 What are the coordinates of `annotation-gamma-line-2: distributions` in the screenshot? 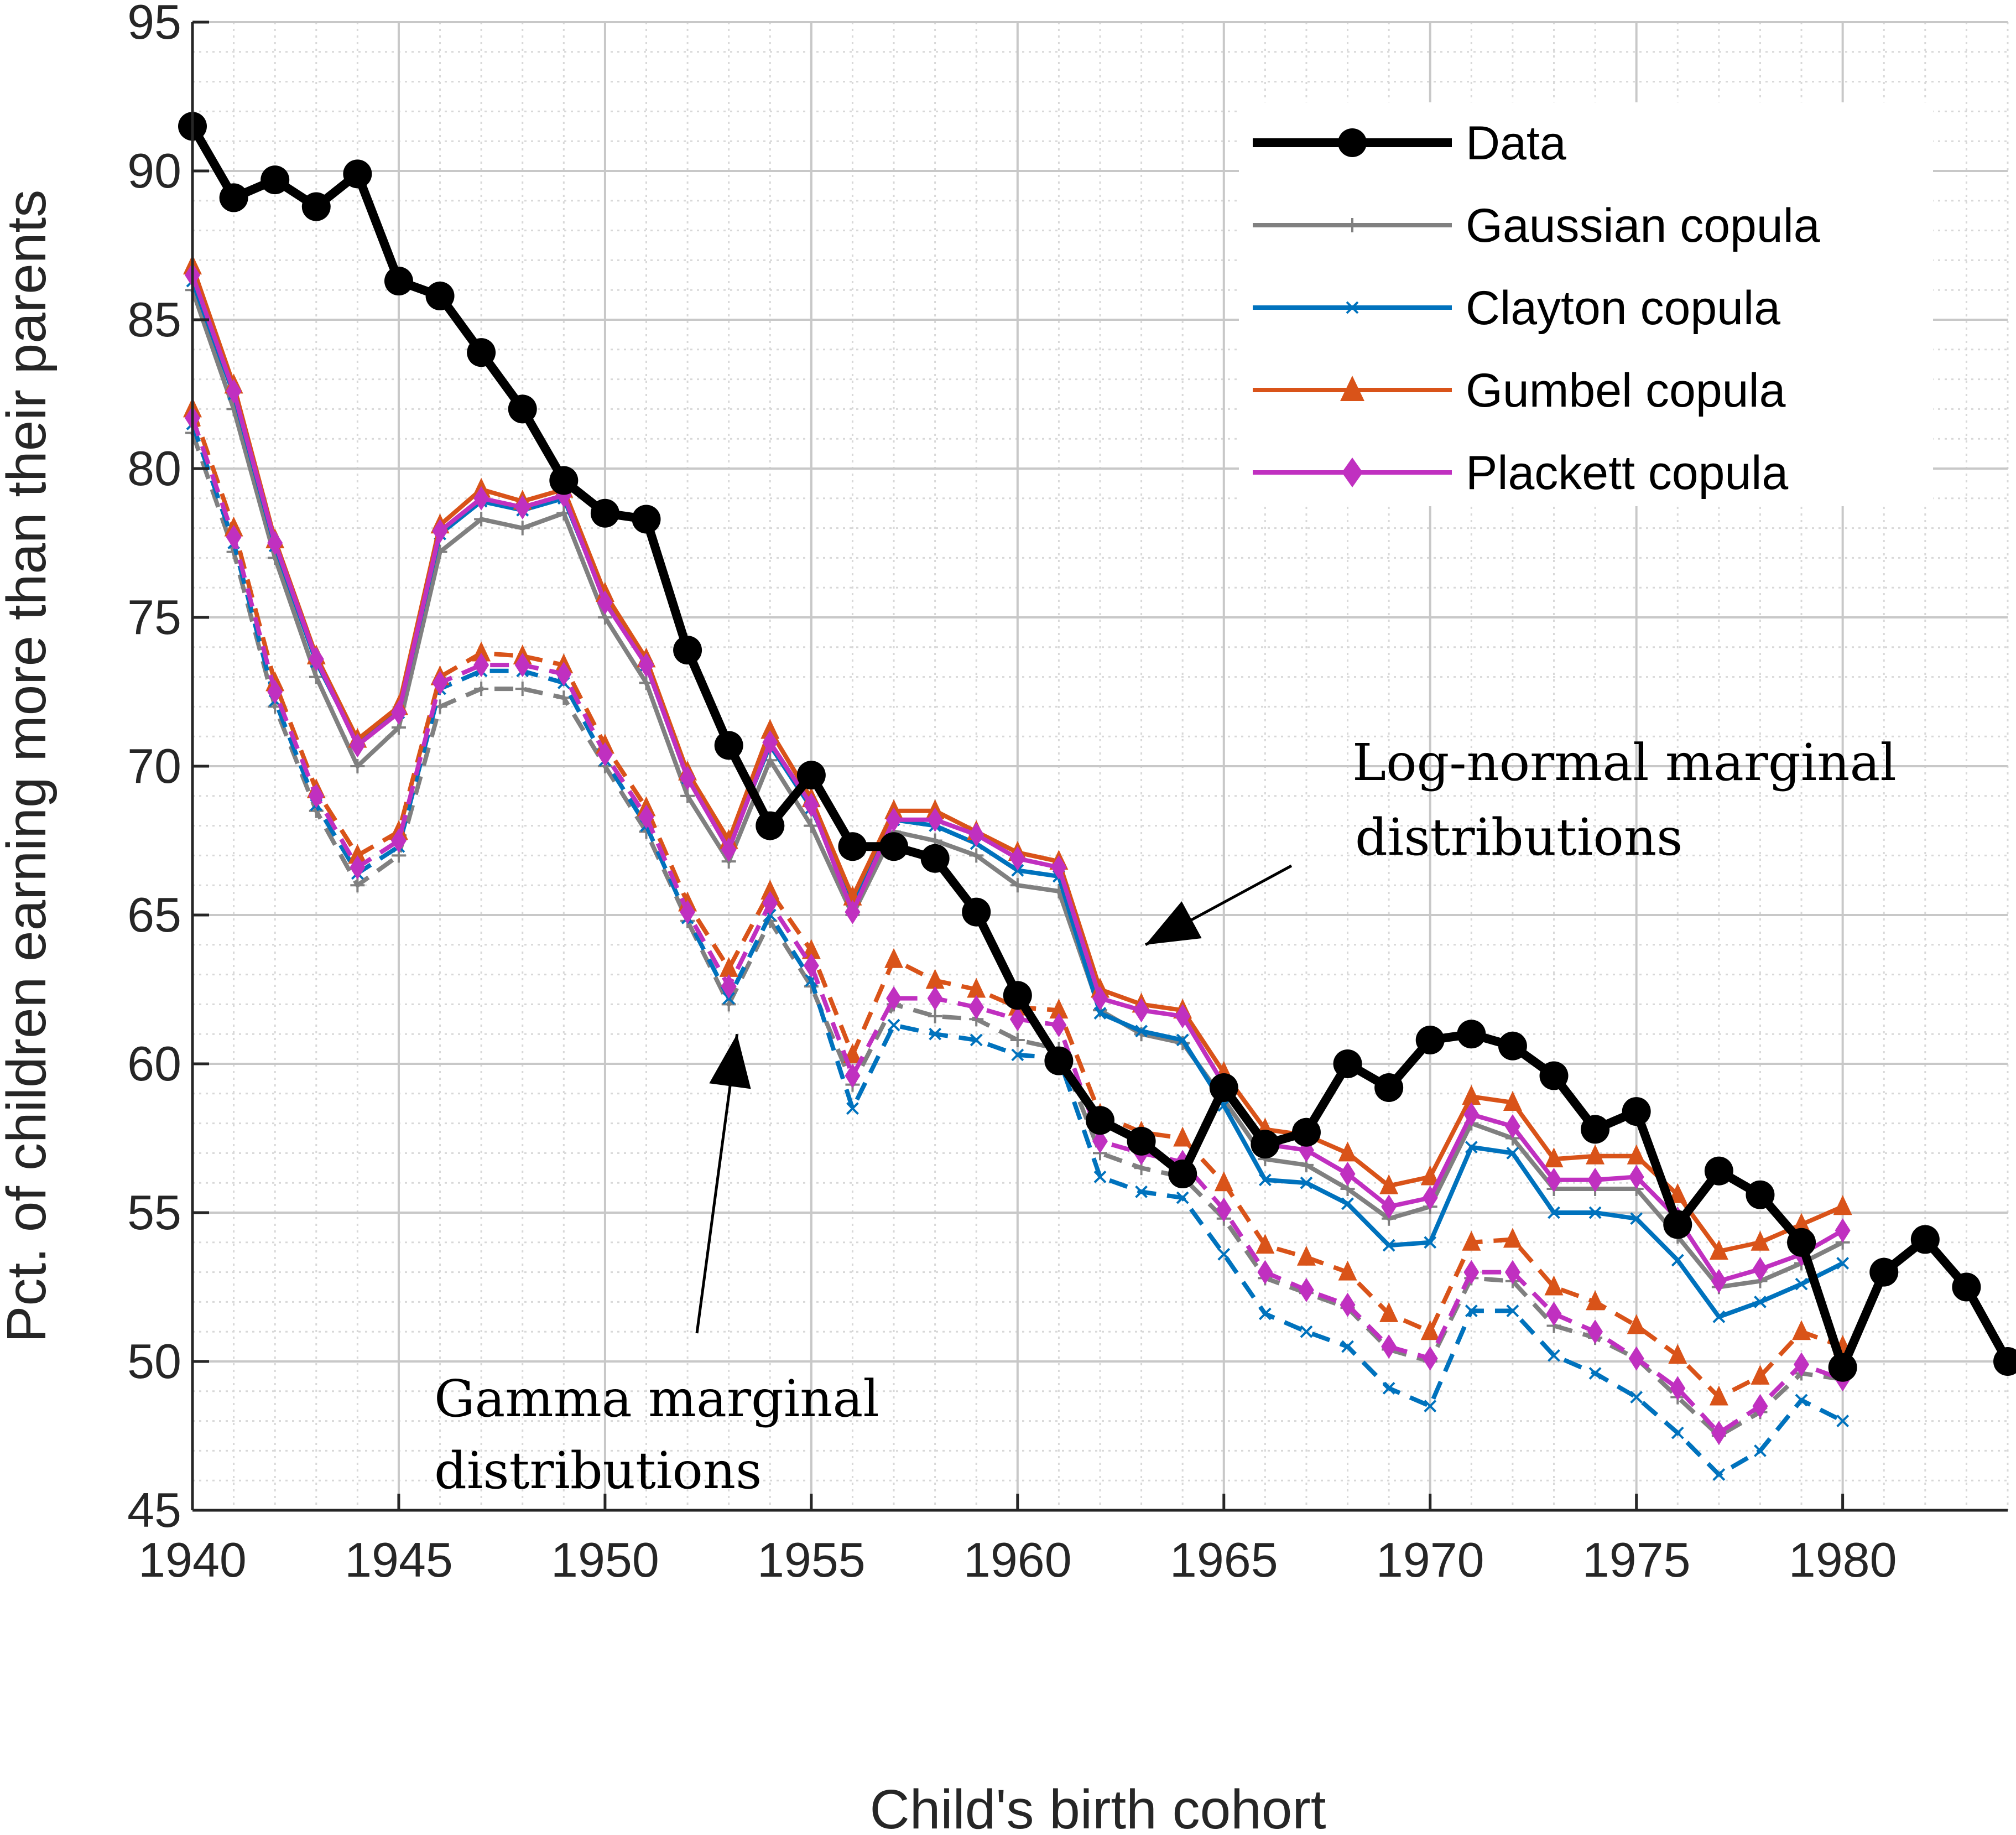 It's located at (598, 1470).